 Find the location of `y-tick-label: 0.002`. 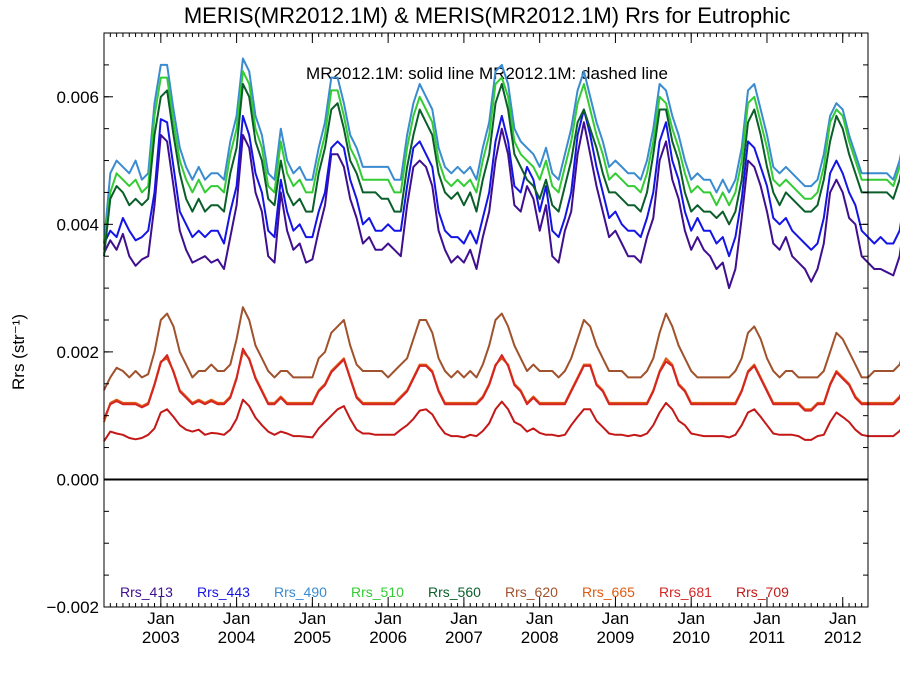

y-tick-label: 0.002 is located at coordinates (77, 352).